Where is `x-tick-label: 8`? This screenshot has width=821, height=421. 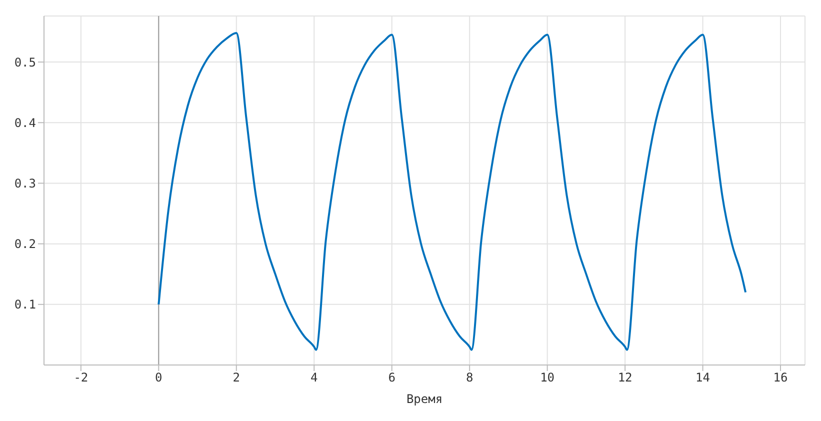
x-tick-label: 8 is located at coordinates (470, 377).